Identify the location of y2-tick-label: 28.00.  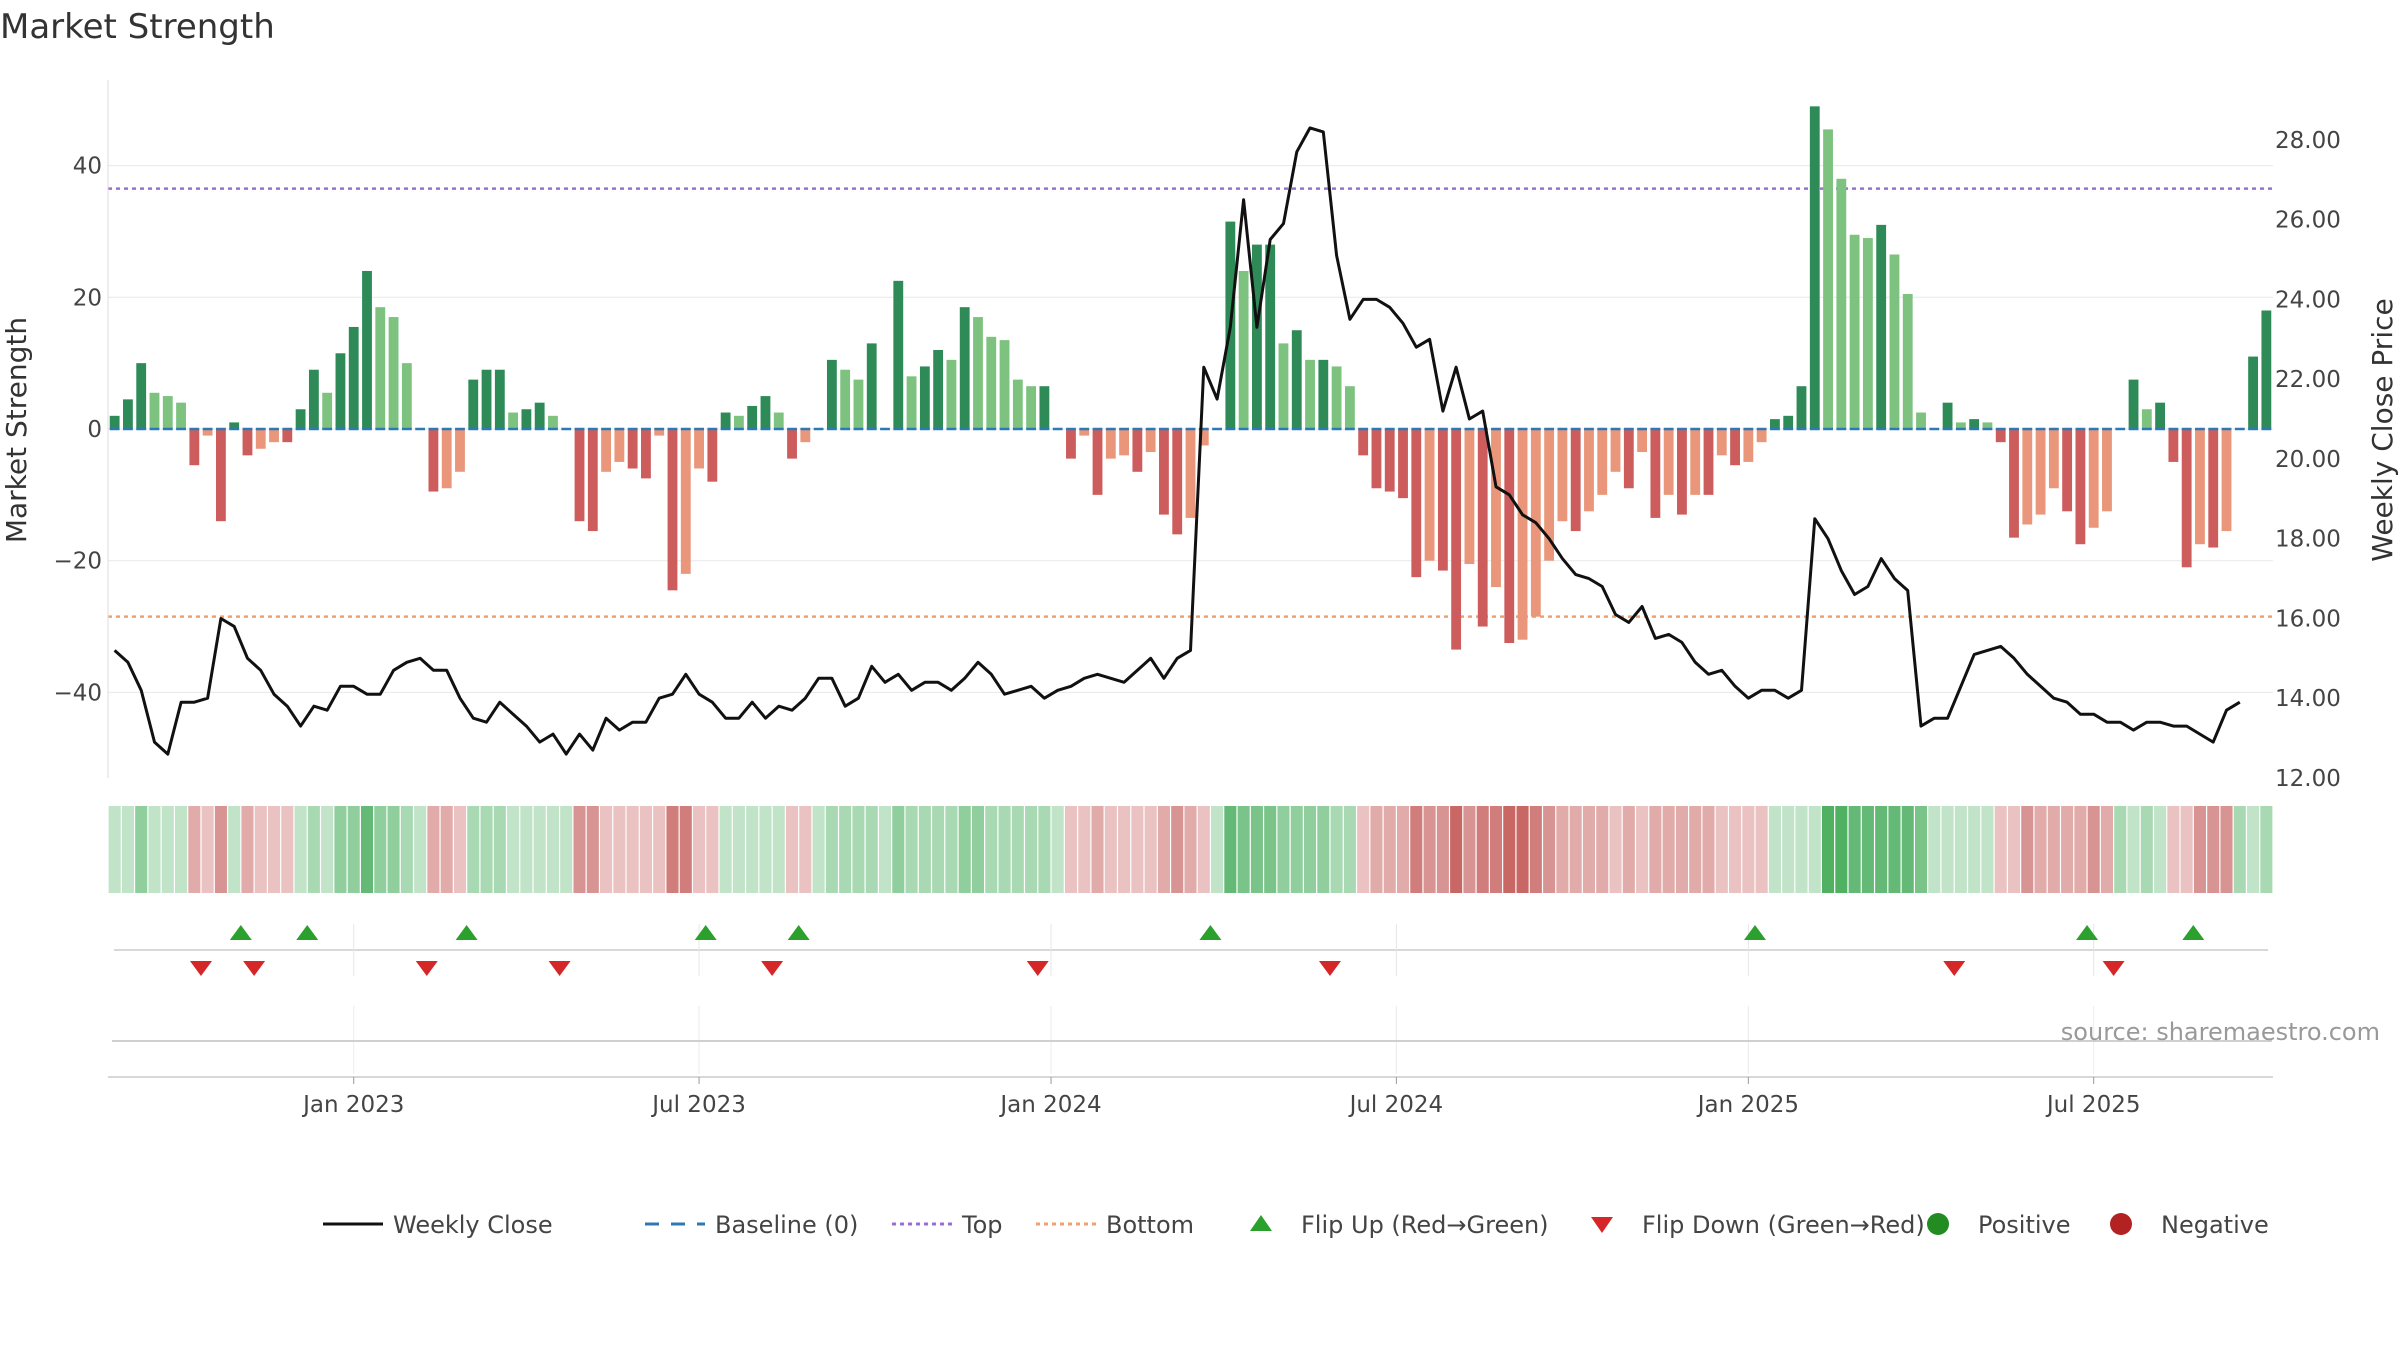
(2308, 141).